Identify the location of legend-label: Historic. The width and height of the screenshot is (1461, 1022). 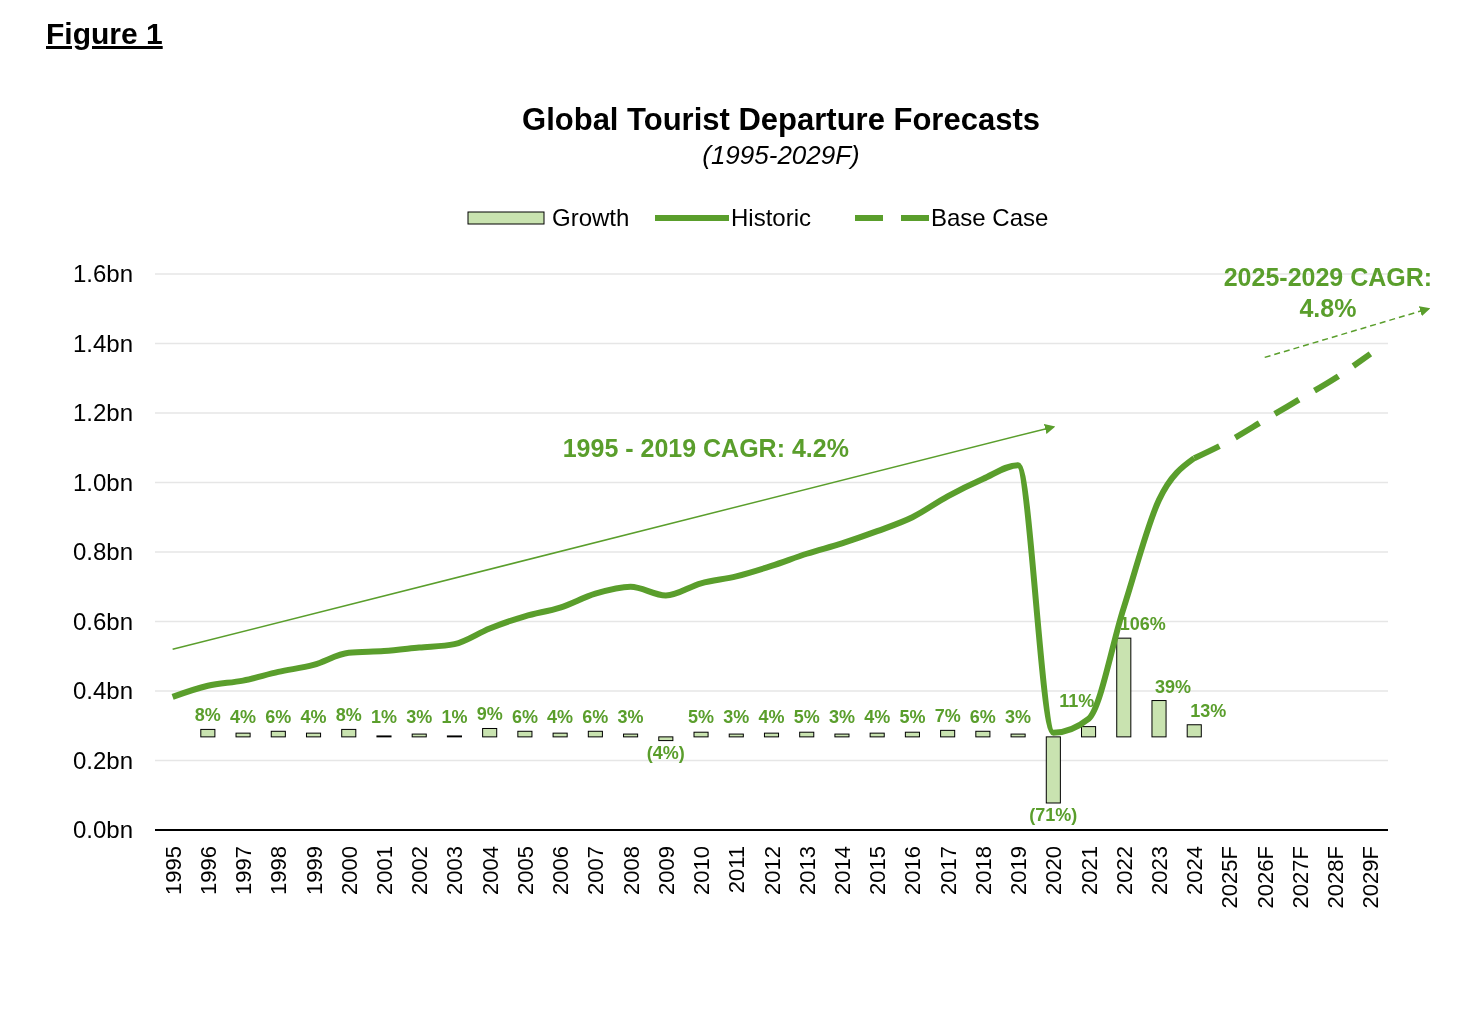
(771, 217).